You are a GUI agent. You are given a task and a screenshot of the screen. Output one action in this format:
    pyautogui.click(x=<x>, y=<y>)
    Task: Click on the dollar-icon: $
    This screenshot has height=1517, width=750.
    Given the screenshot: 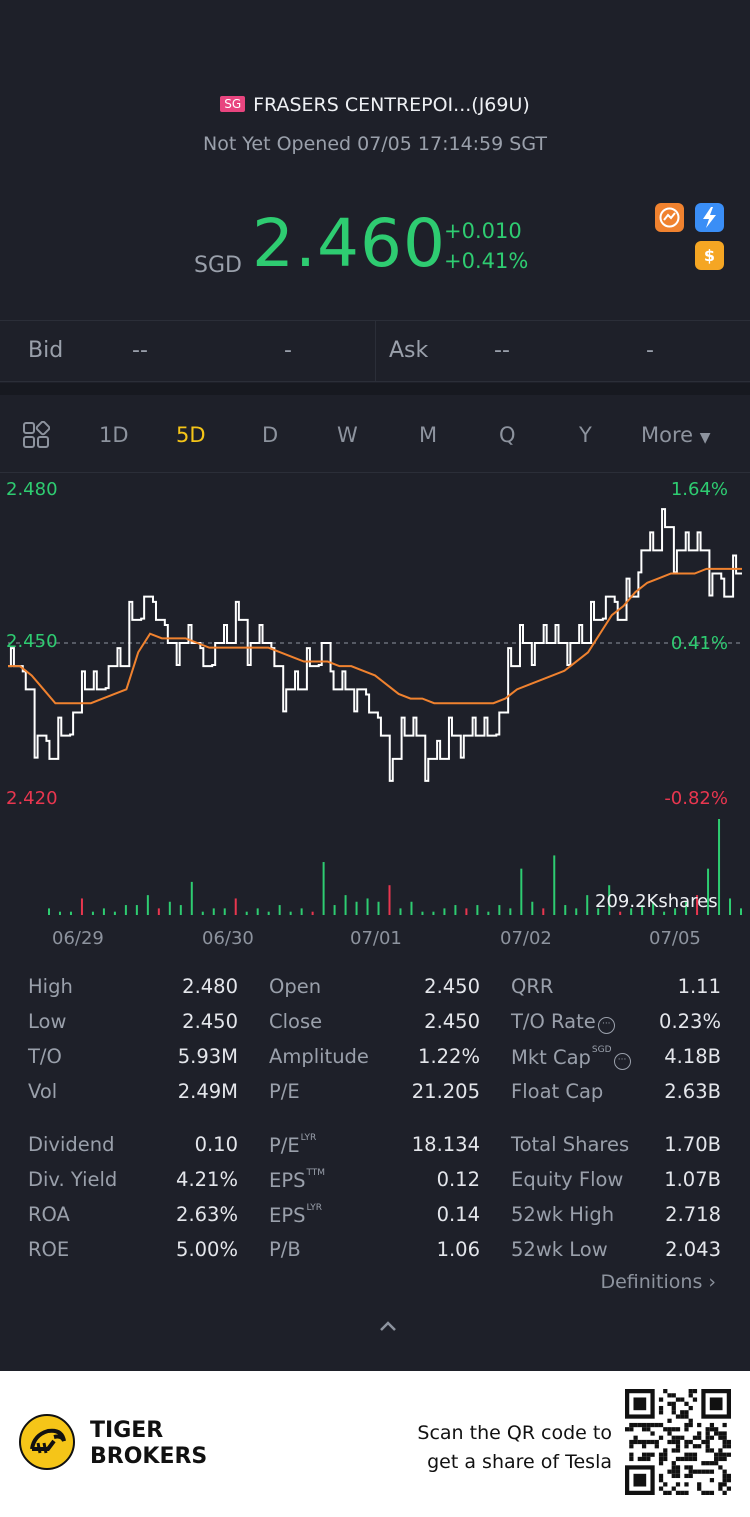 What is the action you would take?
    pyautogui.click(x=709, y=255)
    